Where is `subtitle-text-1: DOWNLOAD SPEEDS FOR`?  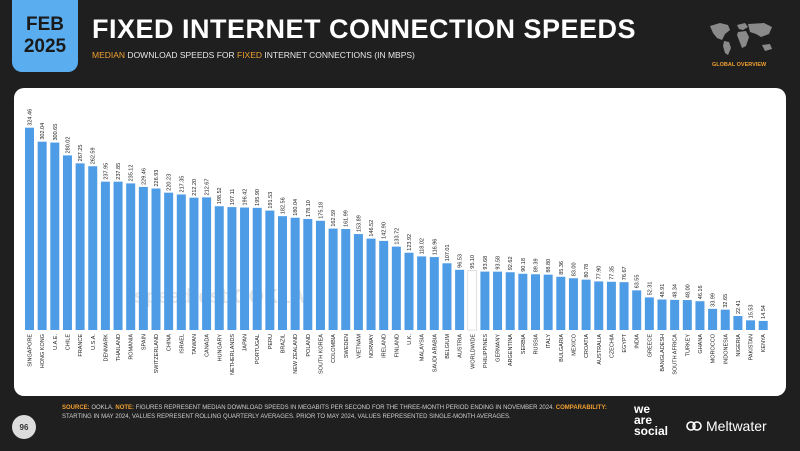 subtitle-text-1: DOWNLOAD SPEEDS FOR is located at coordinates (181, 55).